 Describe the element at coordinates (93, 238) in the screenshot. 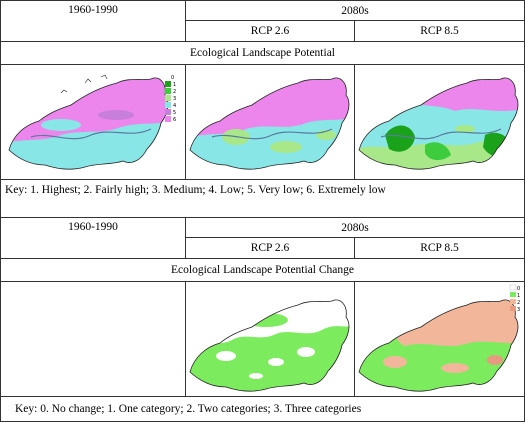

I see `s2-baseline-header: 1960-1990` at that location.